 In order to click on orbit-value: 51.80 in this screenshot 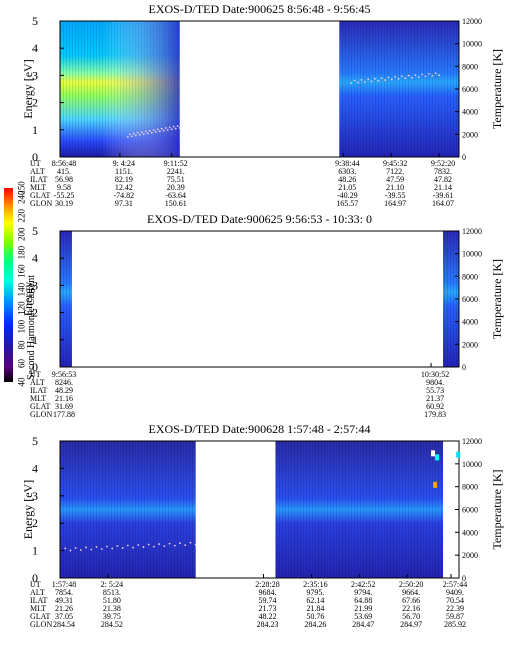, I will do `click(112, 600)`.